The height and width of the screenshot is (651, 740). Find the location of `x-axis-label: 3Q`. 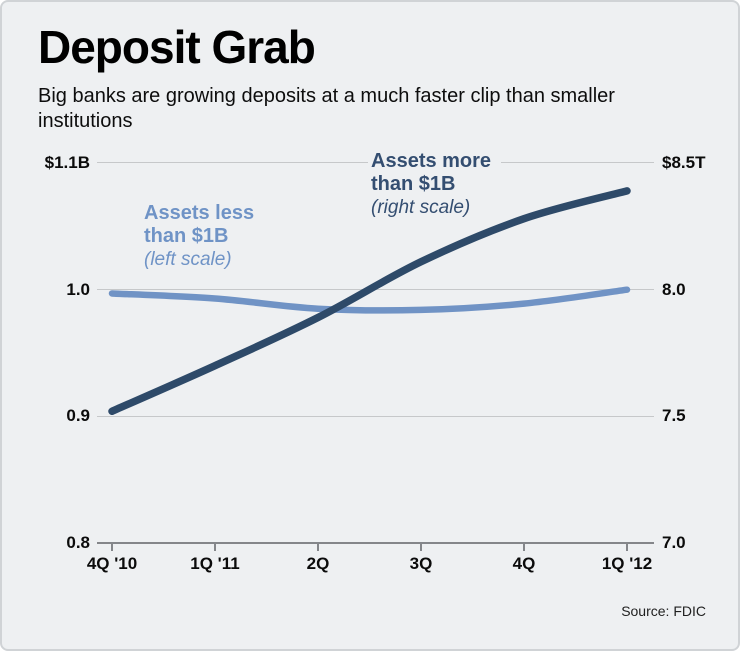

x-axis-label: 3Q is located at coordinates (421, 563).